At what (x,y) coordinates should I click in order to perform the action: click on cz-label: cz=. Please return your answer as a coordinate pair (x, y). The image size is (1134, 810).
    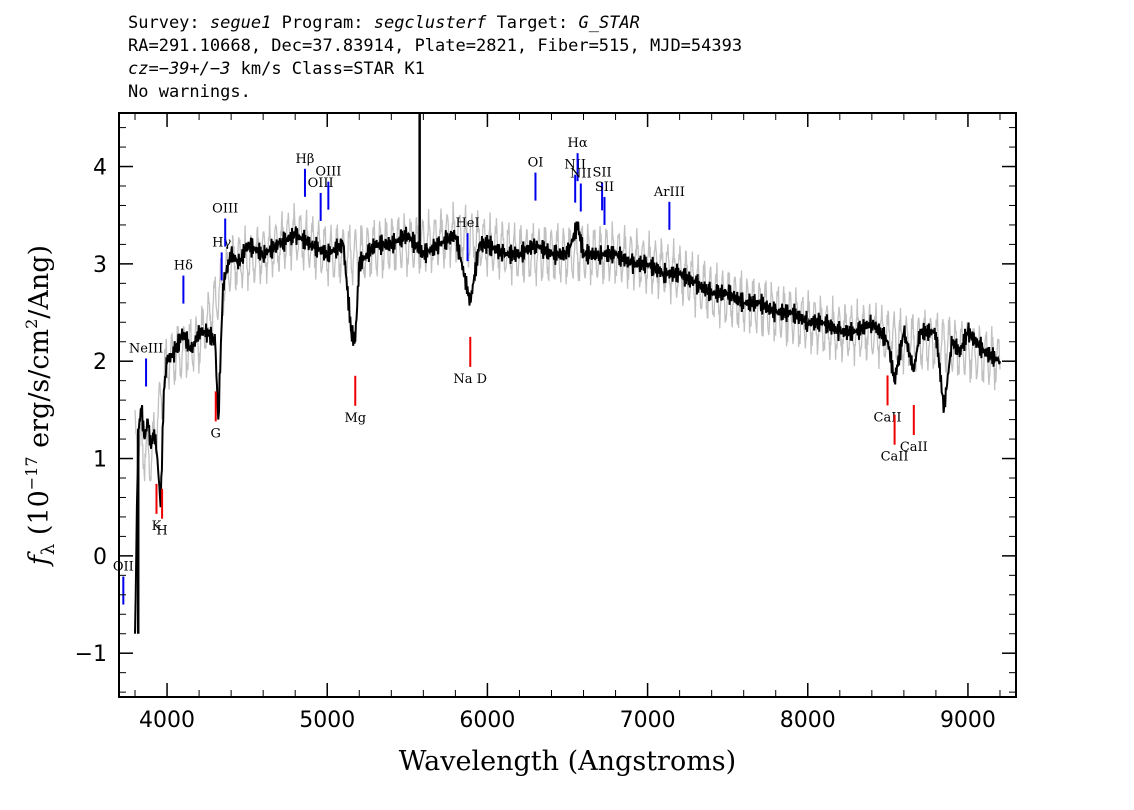
    Looking at the image, I should click on (143, 69).